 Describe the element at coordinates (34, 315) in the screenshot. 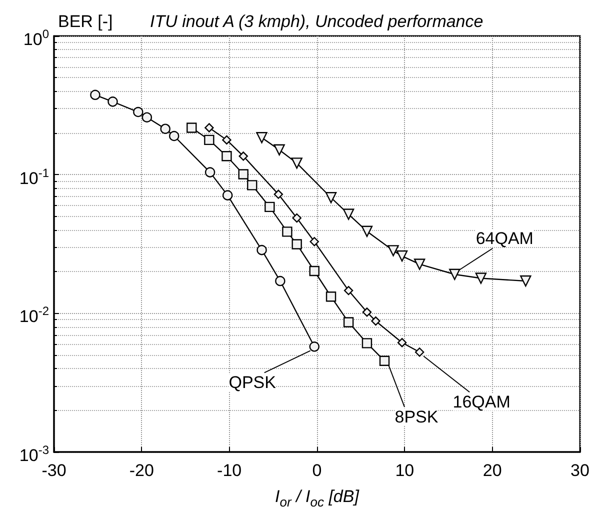

I see `y-tick-label: 10$^{-2}$` at that location.